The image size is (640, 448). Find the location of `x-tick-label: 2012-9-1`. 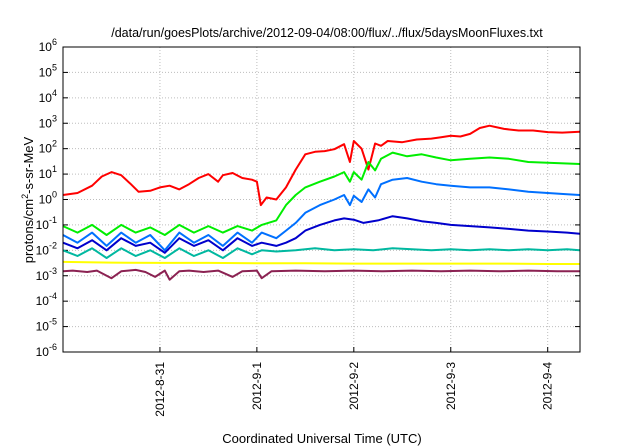

x-tick-label: 2012-9-1 is located at coordinates (257, 386).